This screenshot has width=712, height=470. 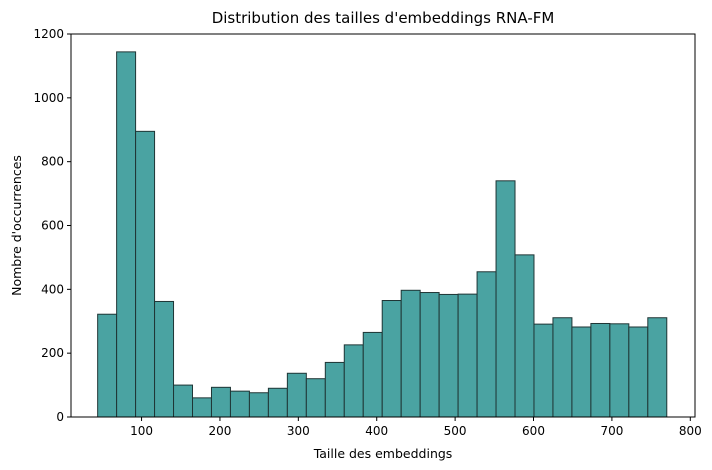 What do you see at coordinates (141, 431) in the screenshot?
I see `x-tick-label: 100` at bounding box center [141, 431].